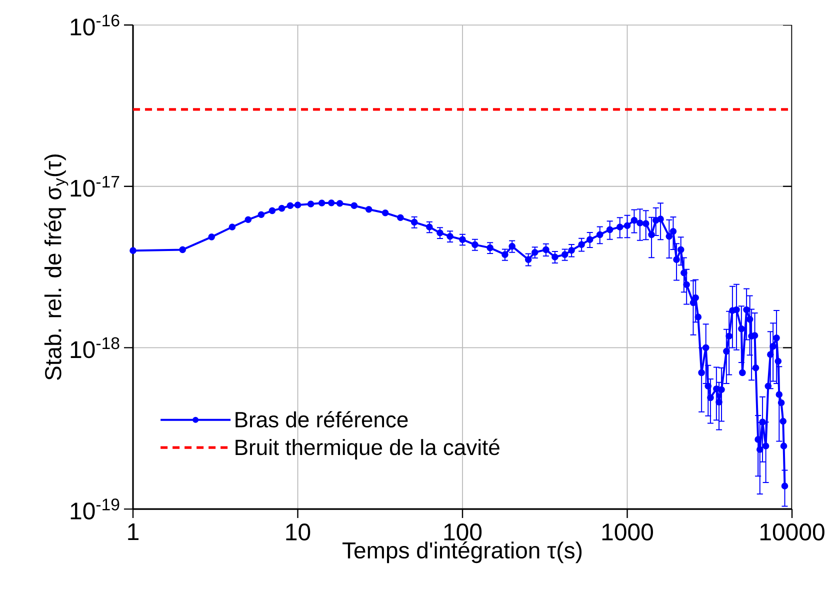 This screenshot has width=835, height=592. What do you see at coordinates (322, 419) in the screenshot?
I see `legend-label: Bras de référence` at bounding box center [322, 419].